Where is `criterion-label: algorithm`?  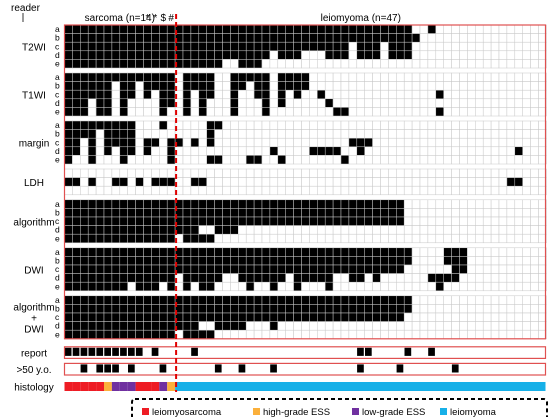
criterion-label: algorithm is located at coordinates (33, 307).